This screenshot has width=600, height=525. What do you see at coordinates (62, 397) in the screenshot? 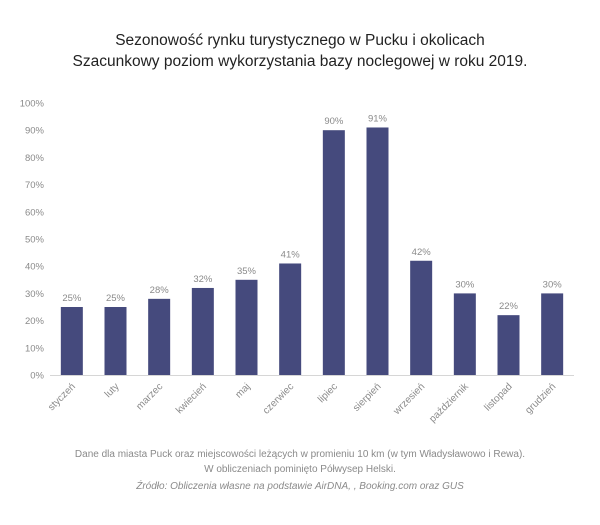
I see `x-tick-label: styczeń` at bounding box center [62, 397].